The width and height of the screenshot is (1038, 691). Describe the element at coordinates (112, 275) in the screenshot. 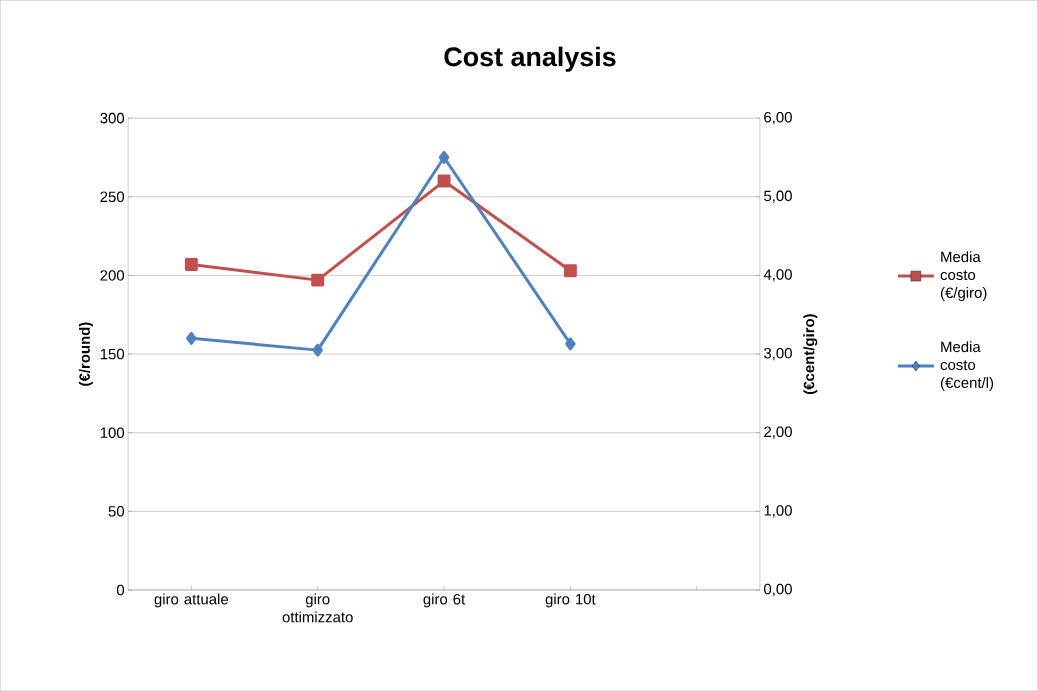

I see `y-tick-label: 200` at that location.